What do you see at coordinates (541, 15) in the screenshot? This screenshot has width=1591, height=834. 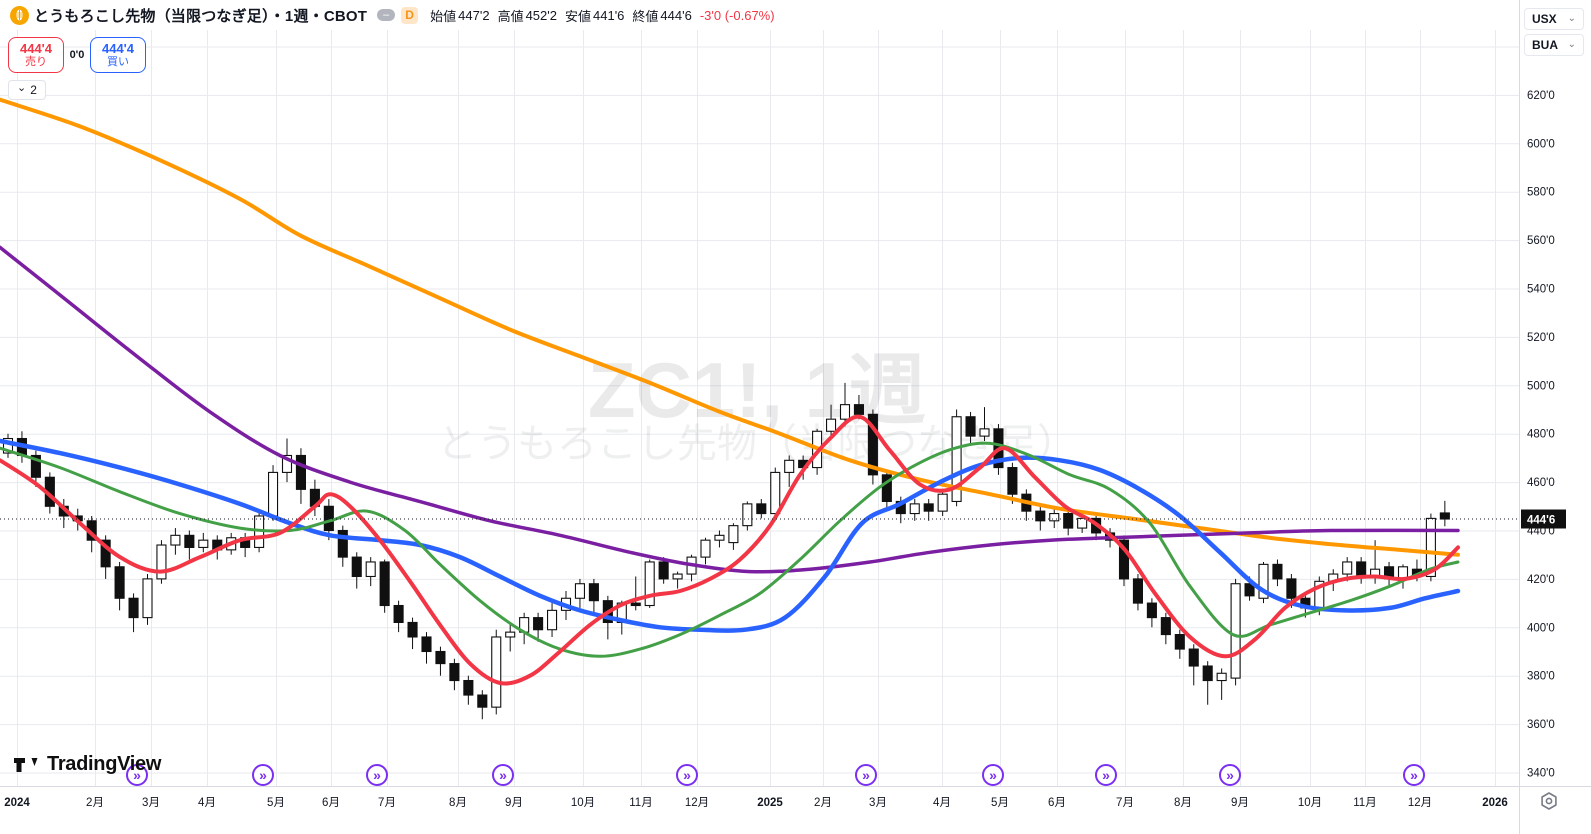 I see `high-value: 452'2` at bounding box center [541, 15].